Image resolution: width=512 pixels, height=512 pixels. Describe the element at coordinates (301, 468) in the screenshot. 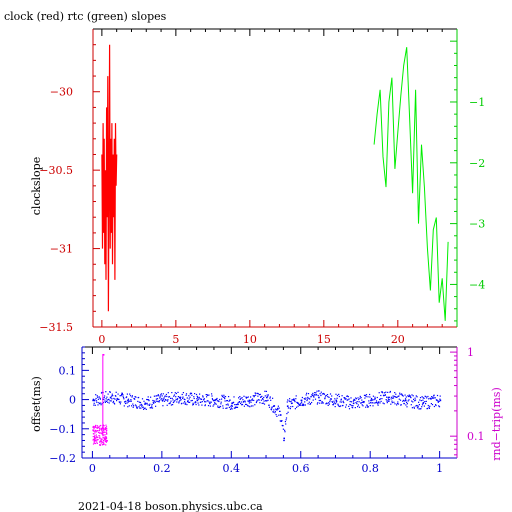

I see `bottom-x-tick-label: 0.6` at that location.